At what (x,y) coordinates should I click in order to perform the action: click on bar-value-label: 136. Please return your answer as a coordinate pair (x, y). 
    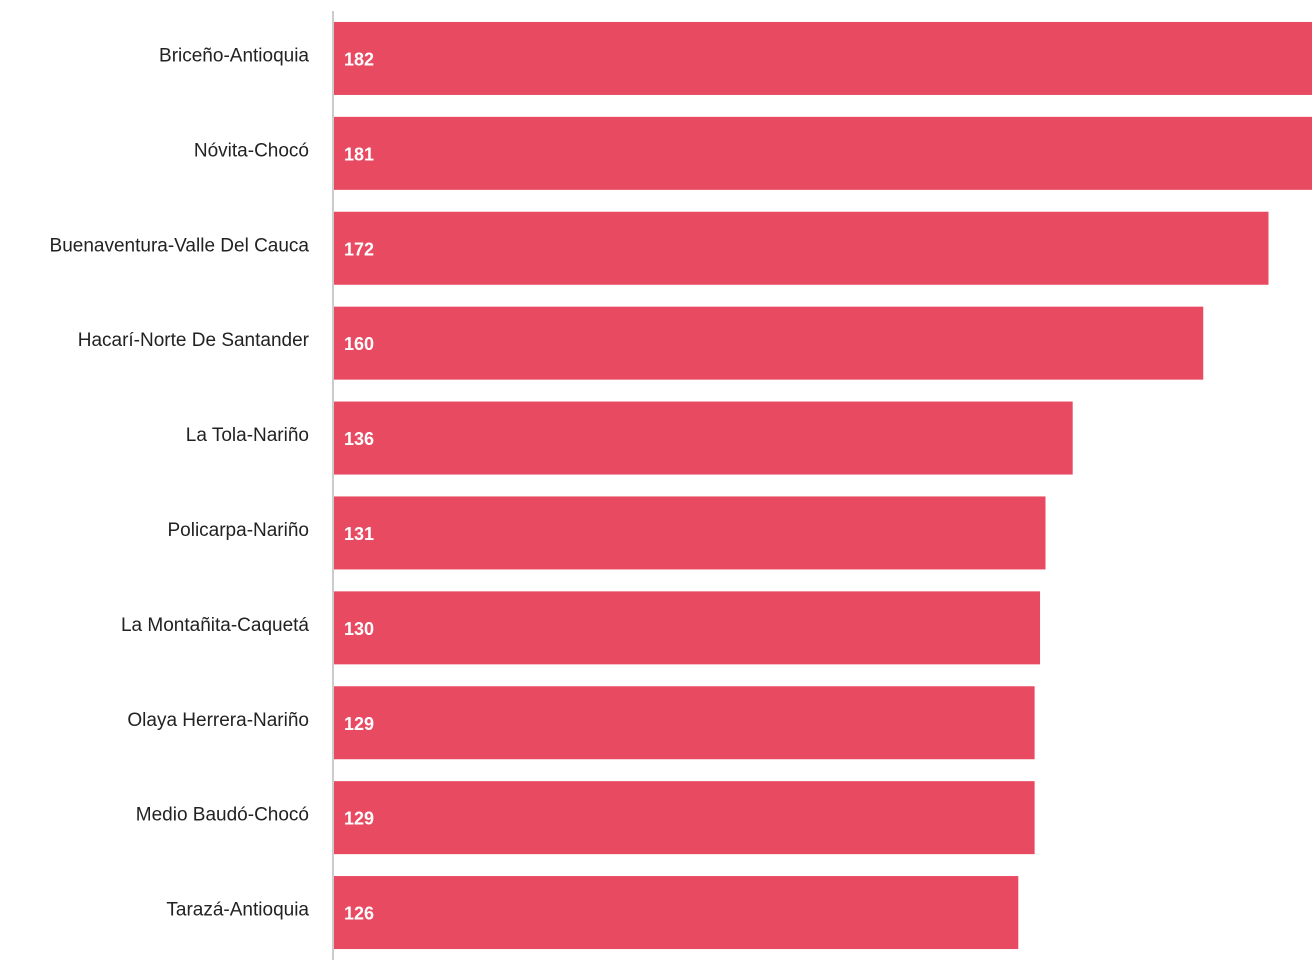
    Looking at the image, I should click on (359, 439).